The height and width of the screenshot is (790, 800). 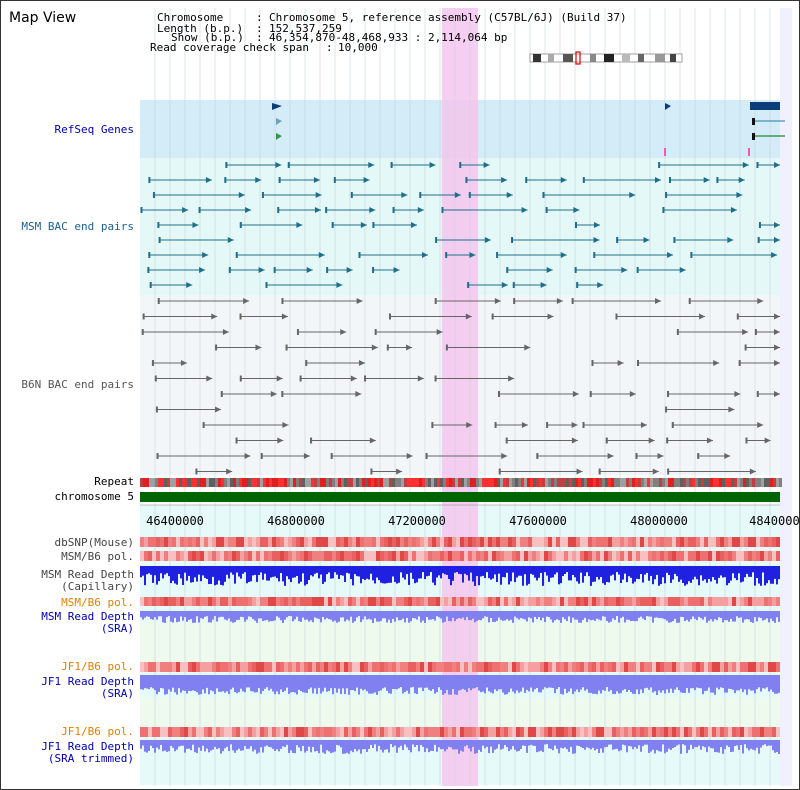 I want to click on track-label-jf1-depth-trimmed: JF1 Read Depth, so click(x=87, y=746).